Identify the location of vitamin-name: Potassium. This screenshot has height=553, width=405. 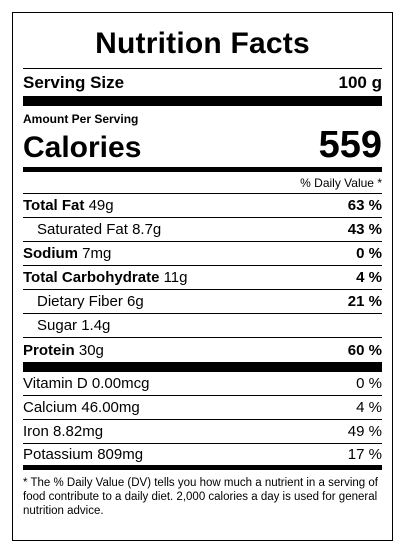
(58, 454).